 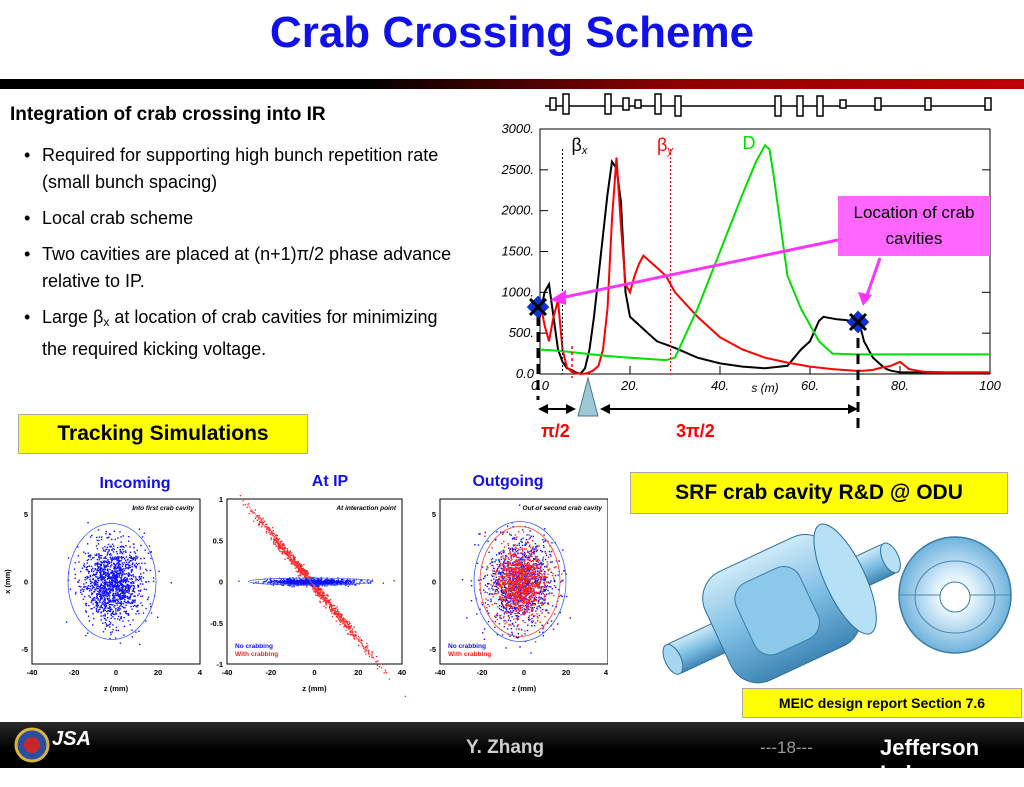 What do you see at coordinates (163, 434) in the screenshot?
I see `tracking-simulations-label: Tracking Simulations` at bounding box center [163, 434].